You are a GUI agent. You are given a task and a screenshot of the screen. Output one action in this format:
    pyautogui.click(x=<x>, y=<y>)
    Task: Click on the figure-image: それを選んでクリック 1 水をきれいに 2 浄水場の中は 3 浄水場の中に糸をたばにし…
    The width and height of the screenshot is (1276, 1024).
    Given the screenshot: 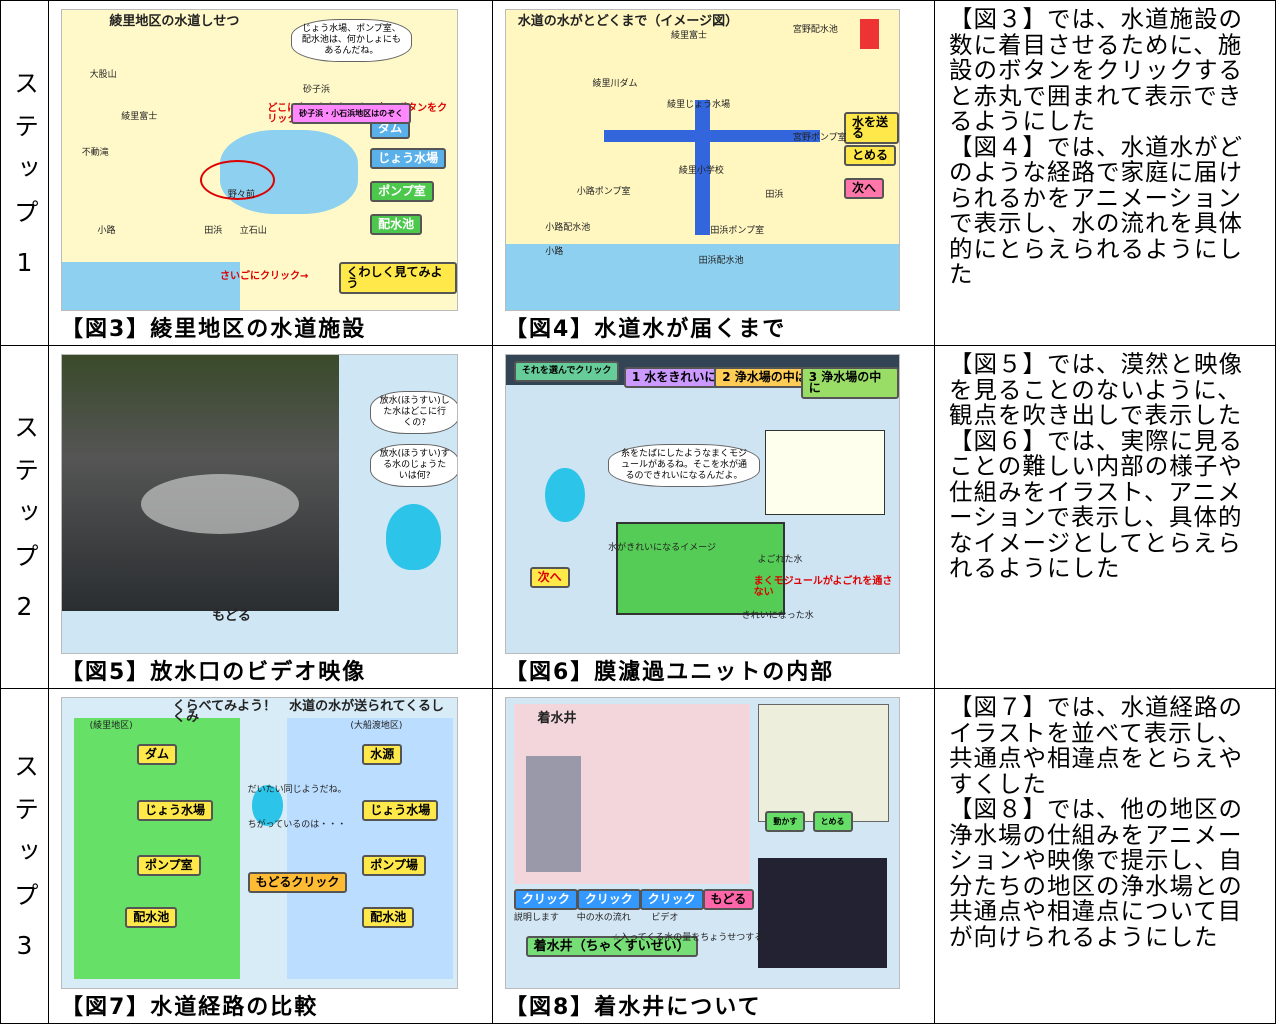 What is the action you would take?
    pyautogui.click(x=702, y=504)
    